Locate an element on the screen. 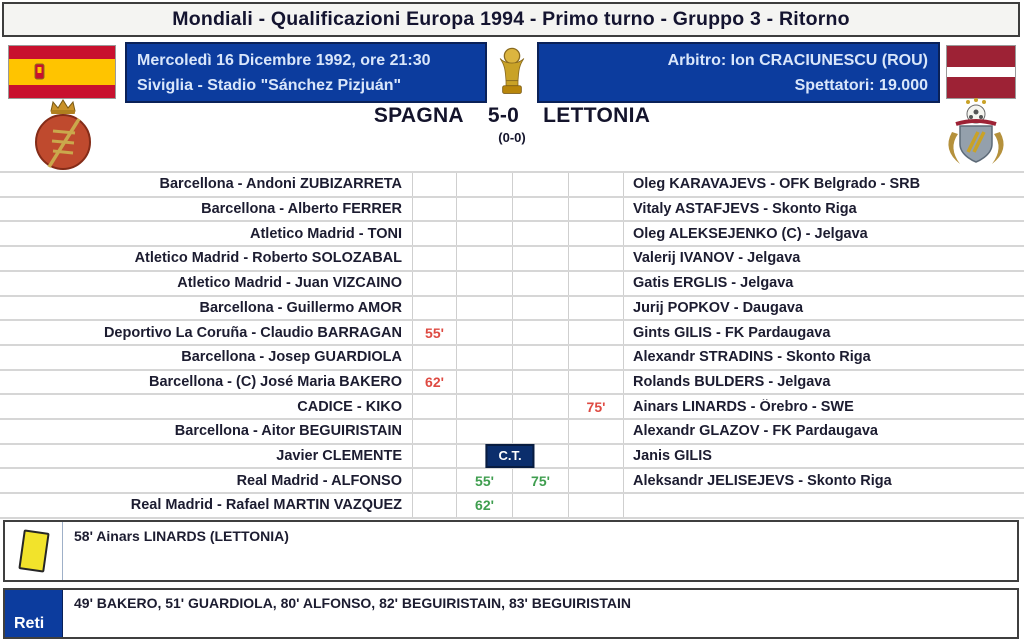  away-player: Rolands BULDERS - Jelgava is located at coordinates (732, 381).